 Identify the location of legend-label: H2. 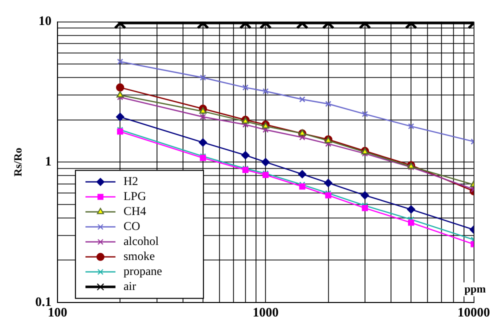
(130, 181).